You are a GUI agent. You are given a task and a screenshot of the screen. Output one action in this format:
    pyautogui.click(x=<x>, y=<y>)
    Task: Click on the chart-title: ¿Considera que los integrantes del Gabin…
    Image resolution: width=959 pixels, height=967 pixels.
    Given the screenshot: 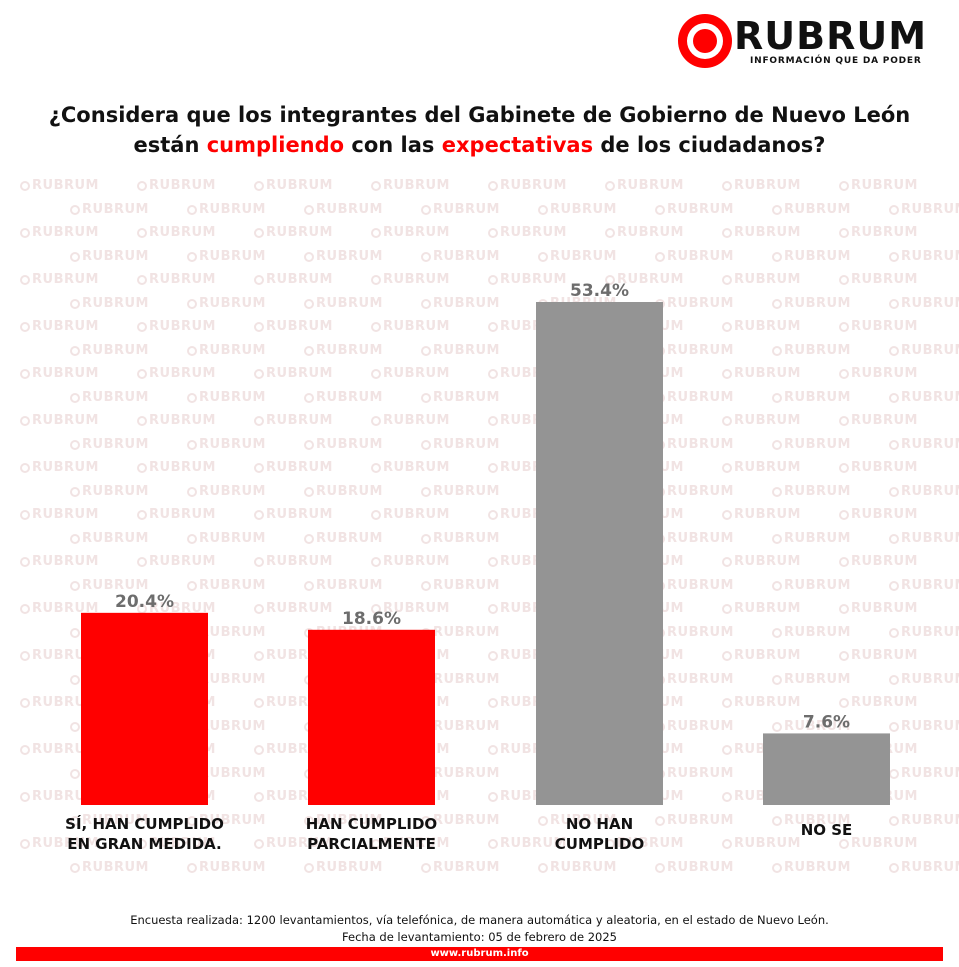 What is the action you would take?
    pyautogui.click(x=479, y=130)
    